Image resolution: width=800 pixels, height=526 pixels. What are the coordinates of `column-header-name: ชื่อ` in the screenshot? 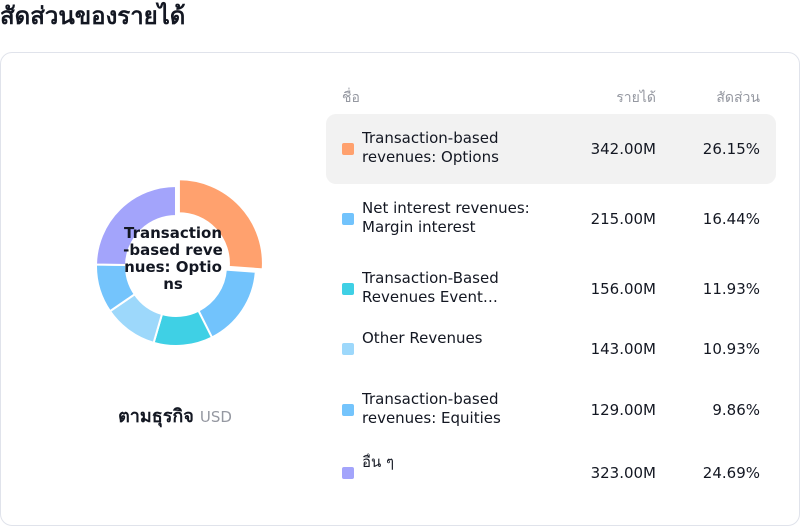 It's located at (351, 98).